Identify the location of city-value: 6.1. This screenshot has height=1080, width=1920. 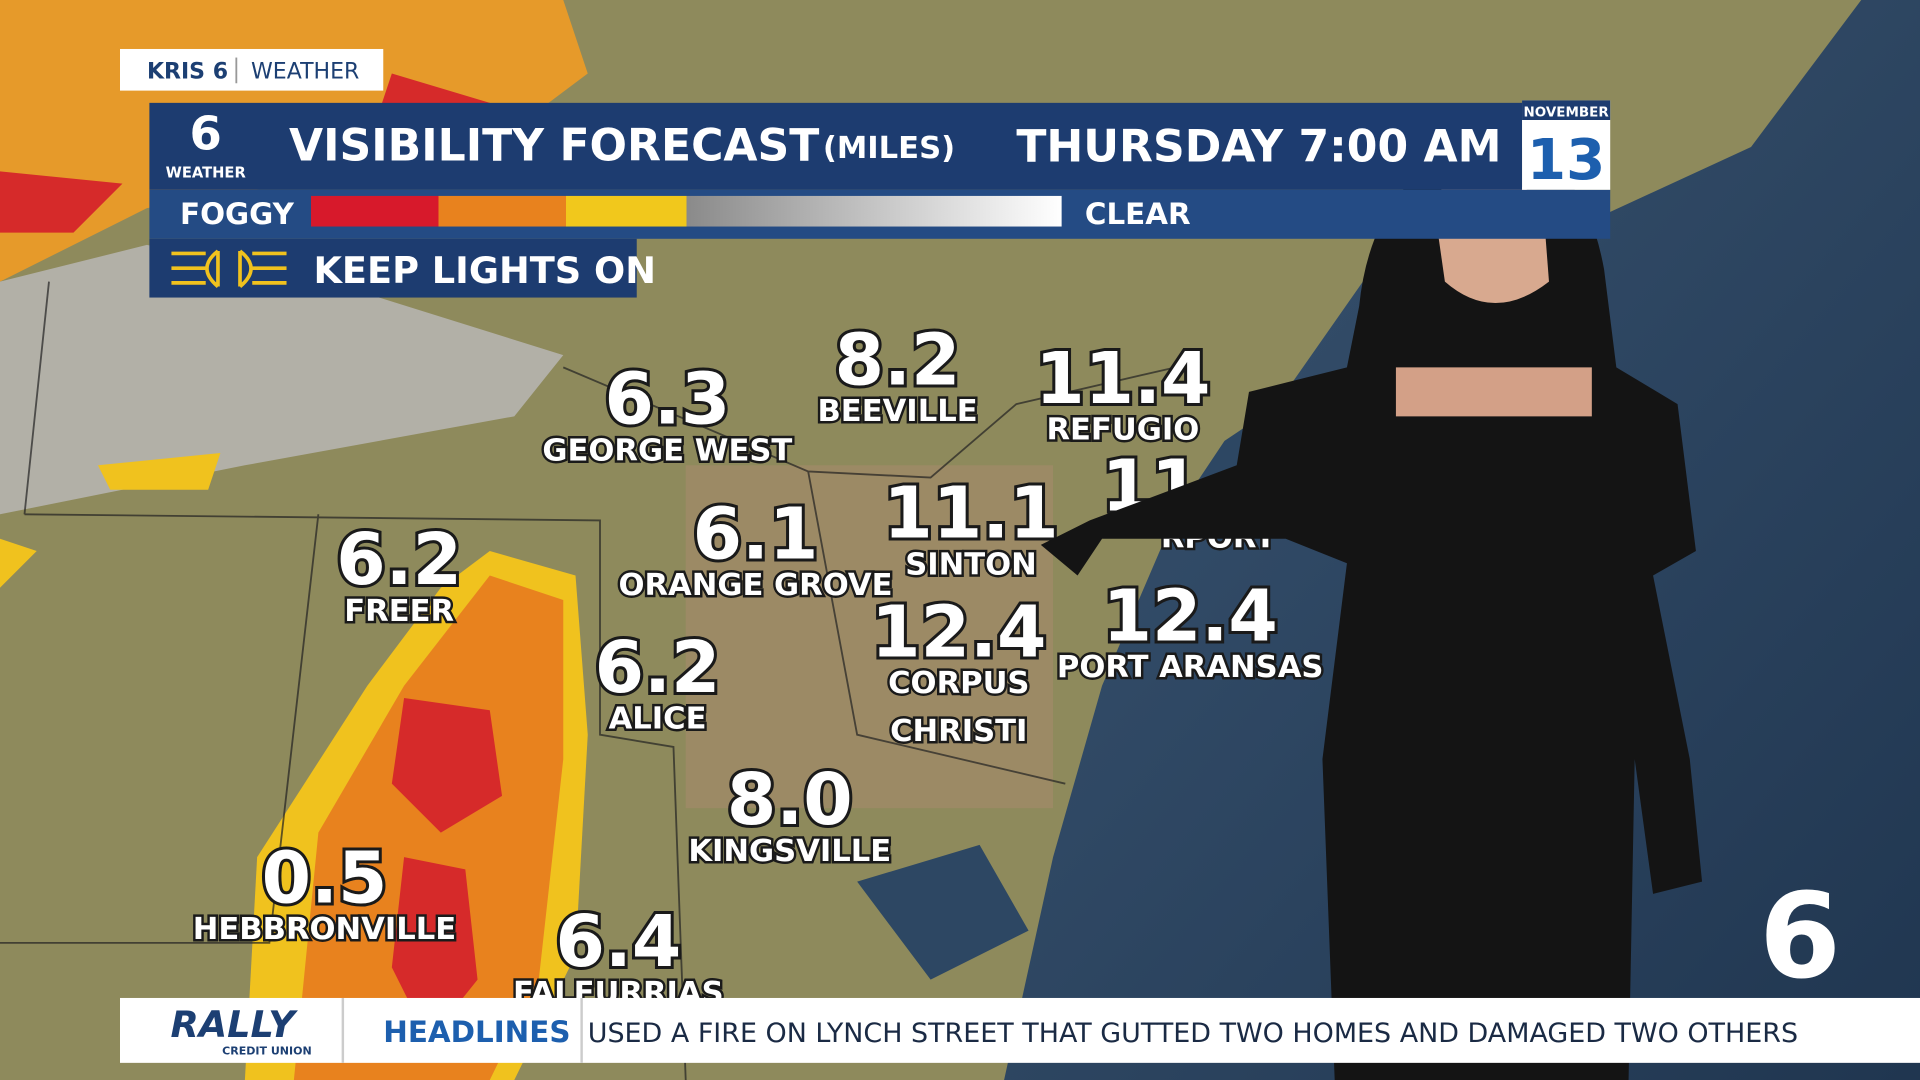
(756, 533).